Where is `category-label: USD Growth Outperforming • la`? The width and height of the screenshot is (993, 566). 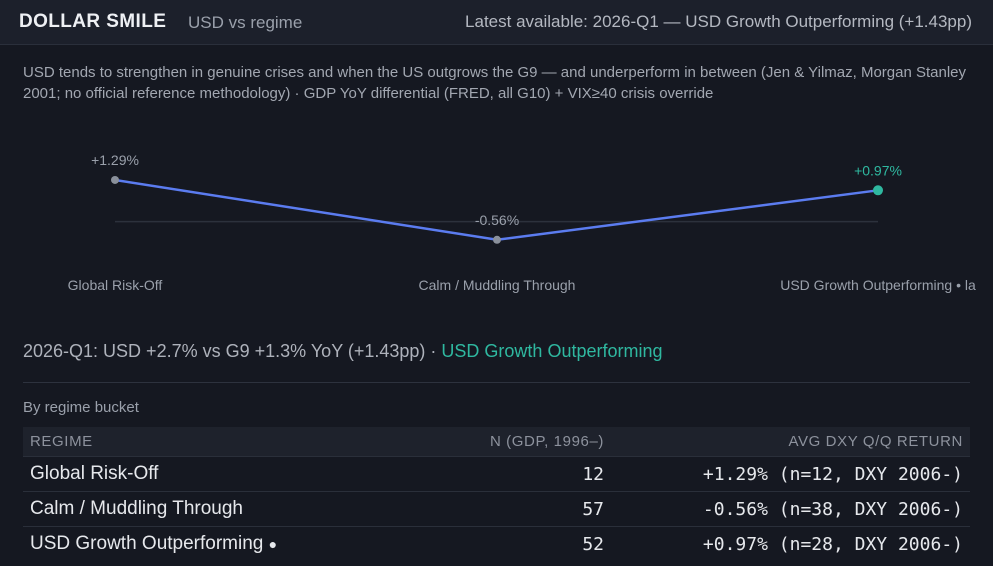 category-label: USD Growth Outperforming • la is located at coordinates (878, 285).